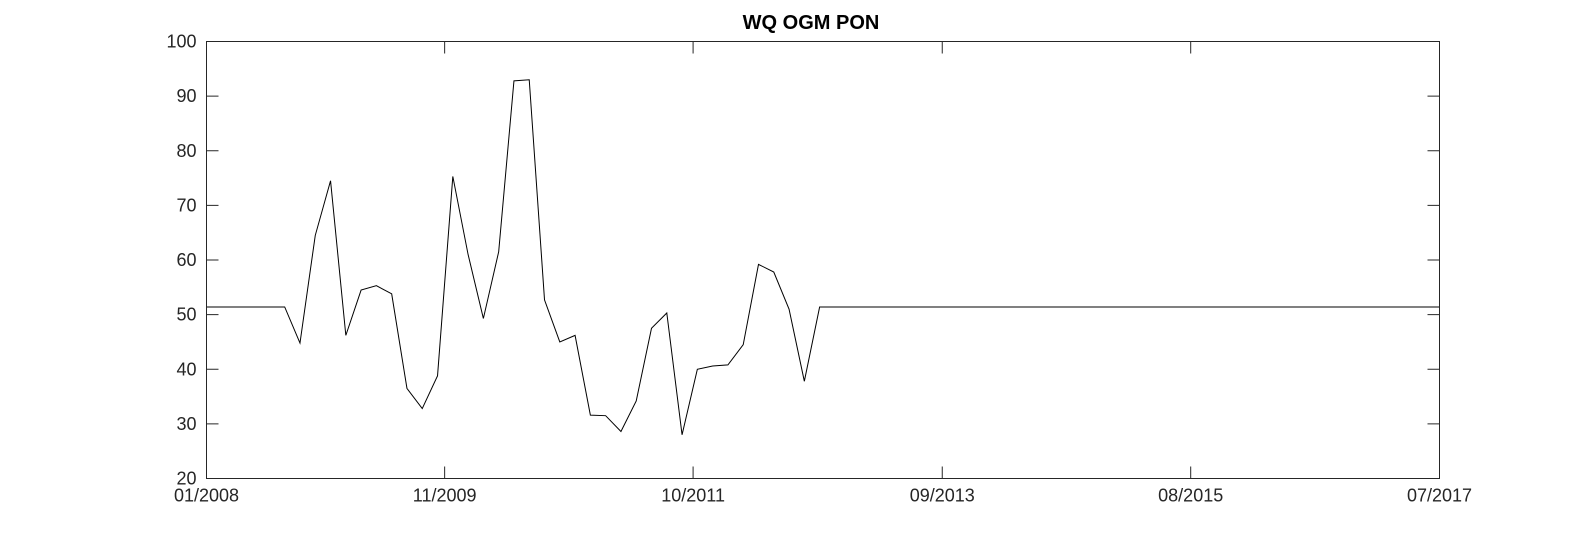  I want to click on y-tick-label: 30, so click(186, 424).